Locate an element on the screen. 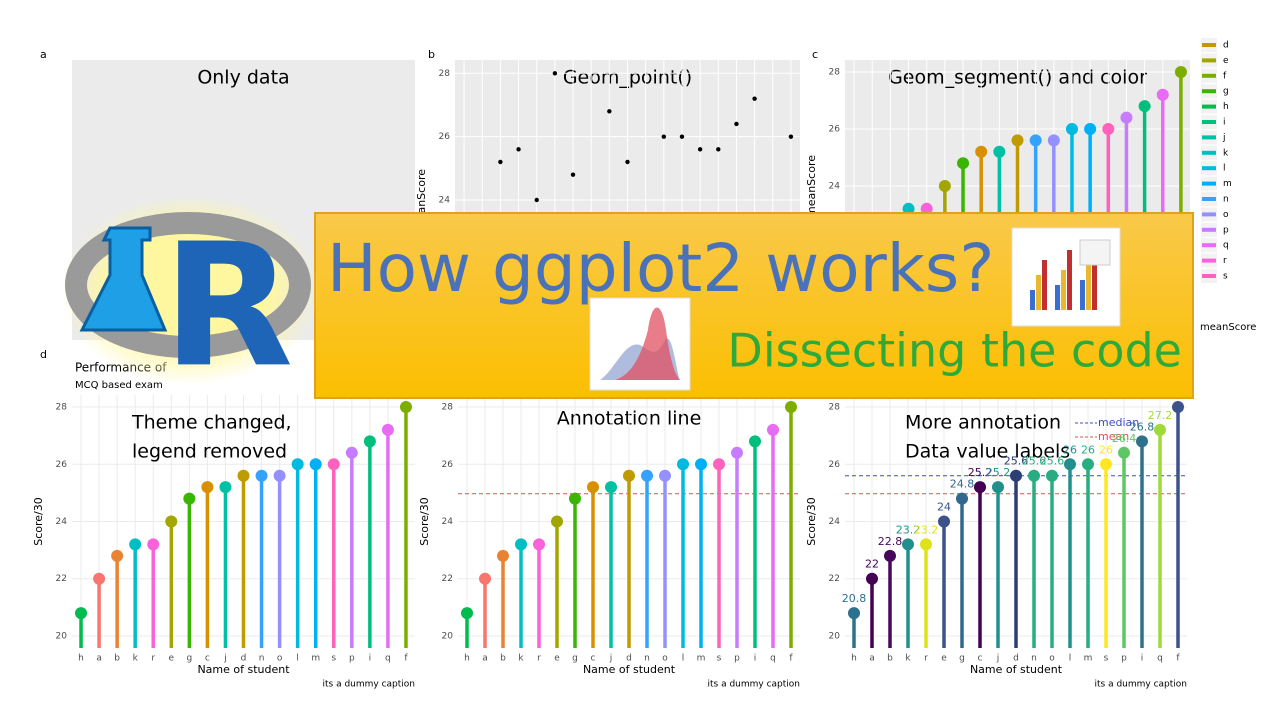 The width and height of the screenshot is (1280, 720). y-axis-label: Score/30 is located at coordinates (38, 521).